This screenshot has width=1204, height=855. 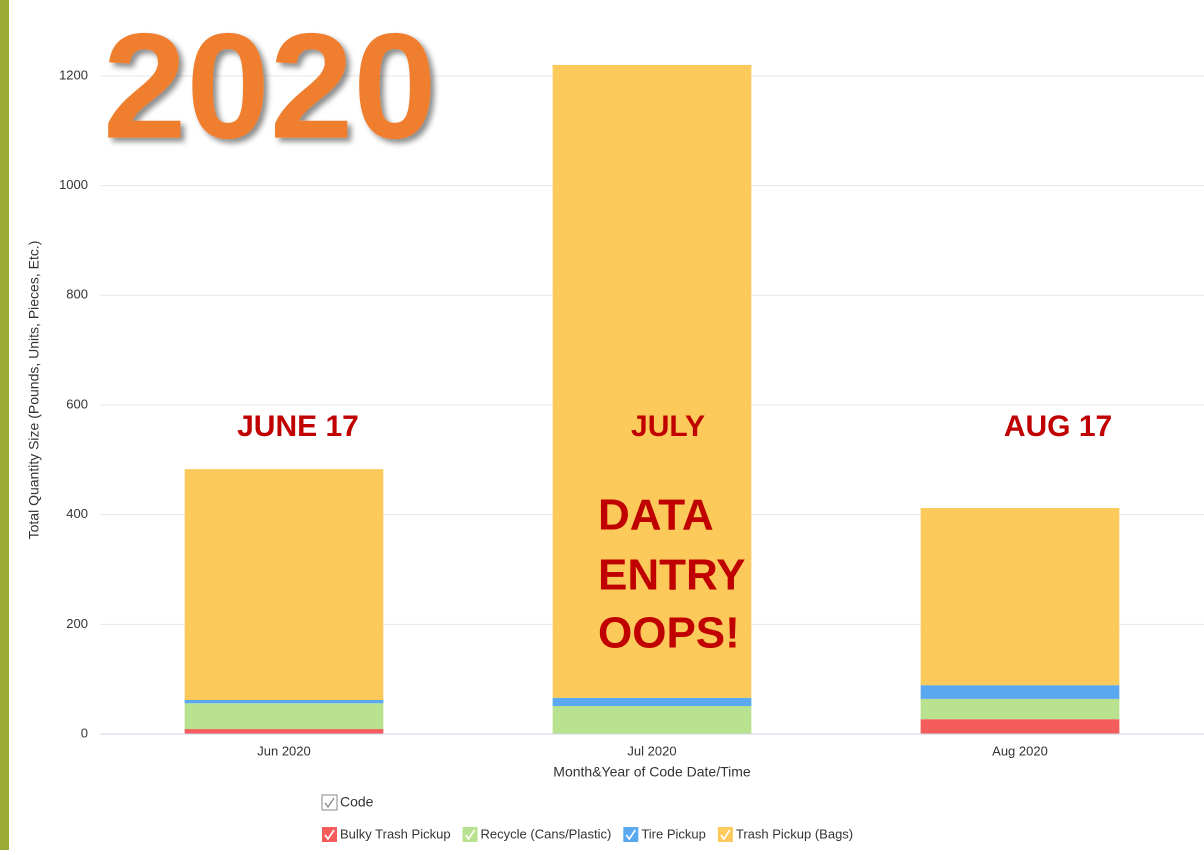 What do you see at coordinates (656, 515) in the screenshot?
I see `annotation: DATA` at bounding box center [656, 515].